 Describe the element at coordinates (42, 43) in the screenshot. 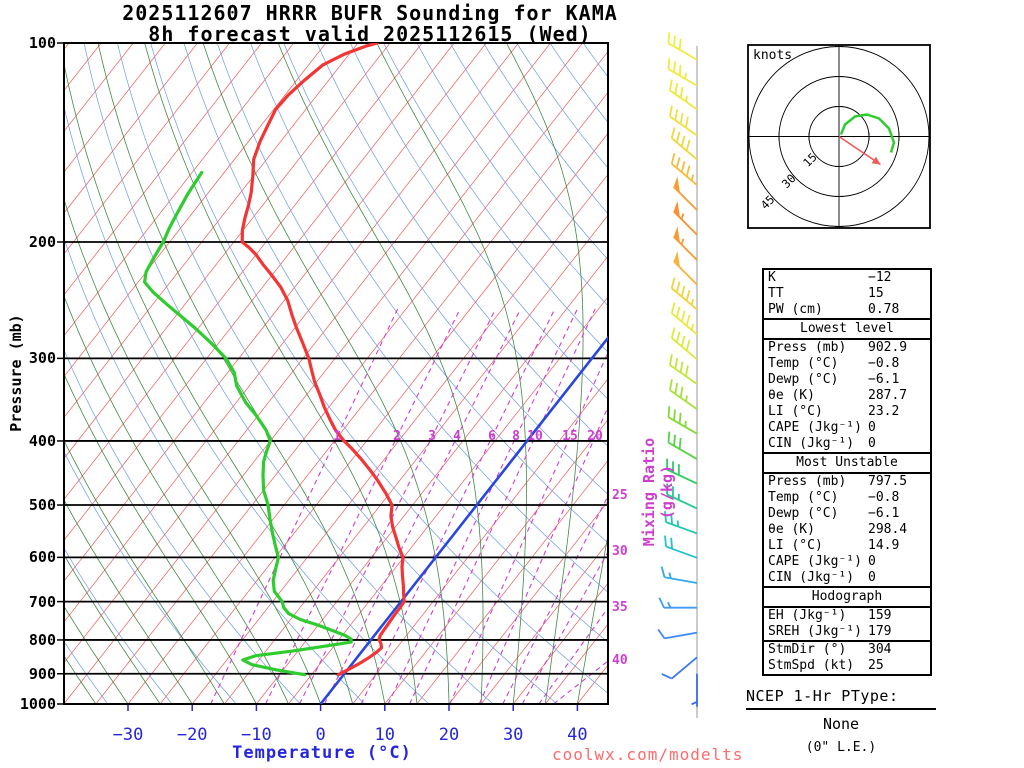

I see `pressure-tick-label: 100` at that location.